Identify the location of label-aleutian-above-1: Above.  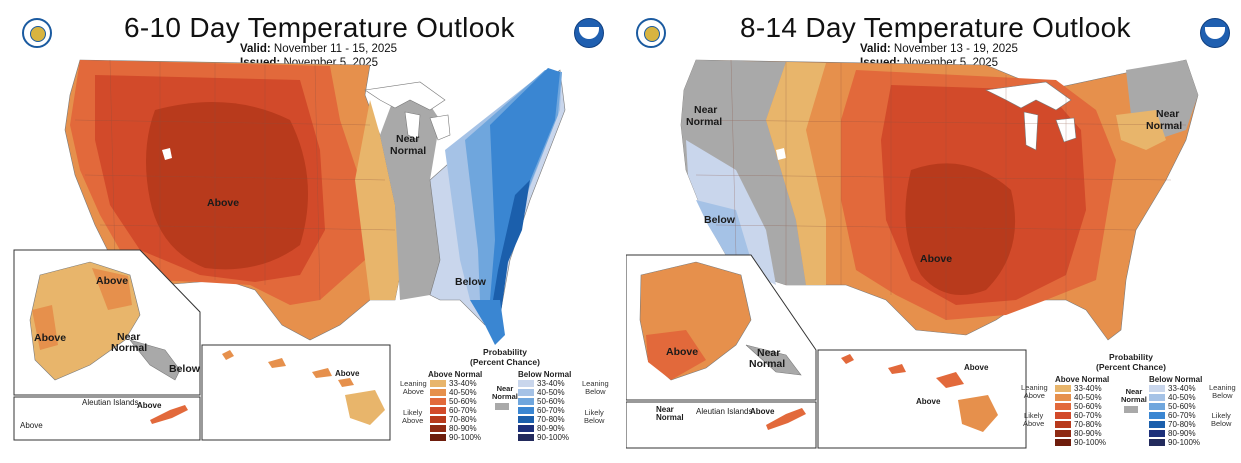
(31, 425).